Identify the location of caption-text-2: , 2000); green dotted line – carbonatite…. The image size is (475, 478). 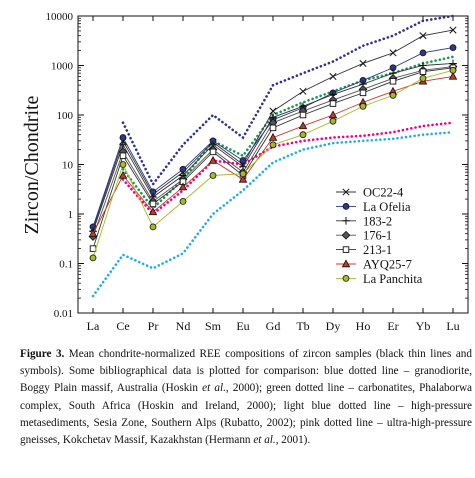
(246, 414).